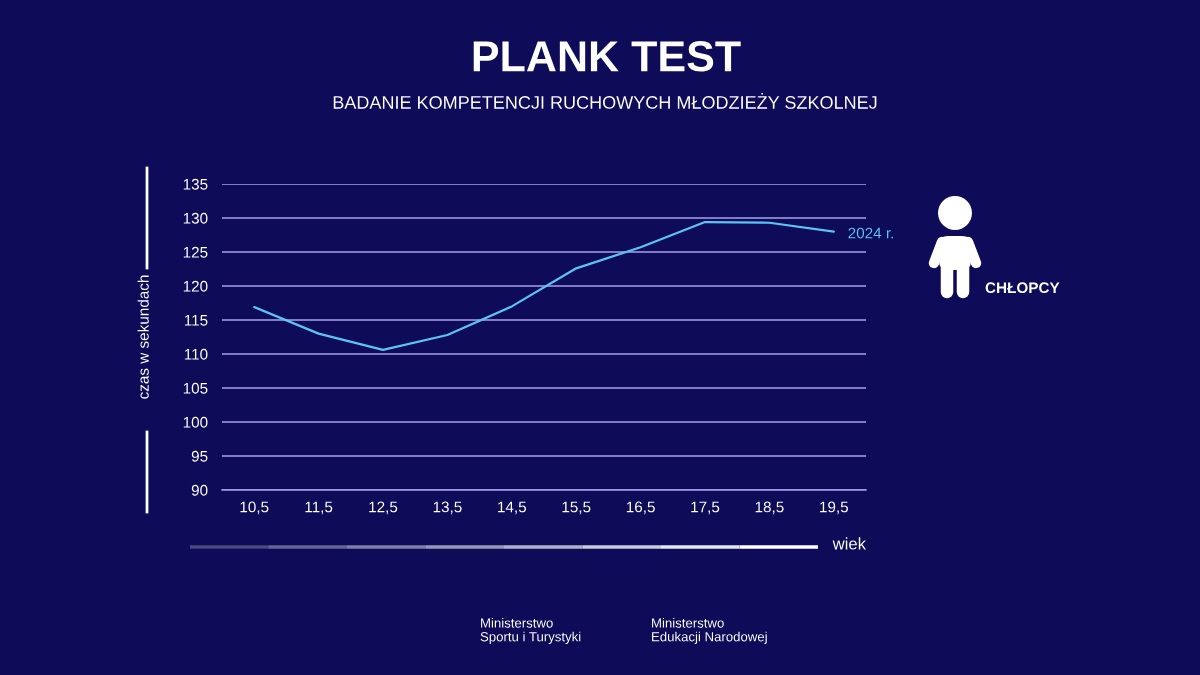  Describe the element at coordinates (195, 286) in the screenshot. I see `y-tick-label: 120` at that location.